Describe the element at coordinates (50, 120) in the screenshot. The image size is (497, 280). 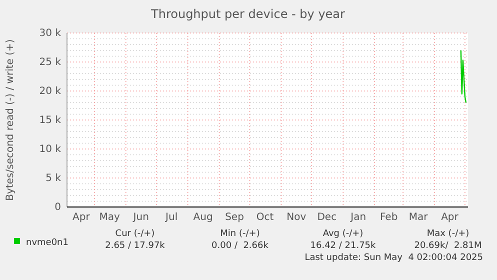
I see `y-tick-label: 15 k` at that location.